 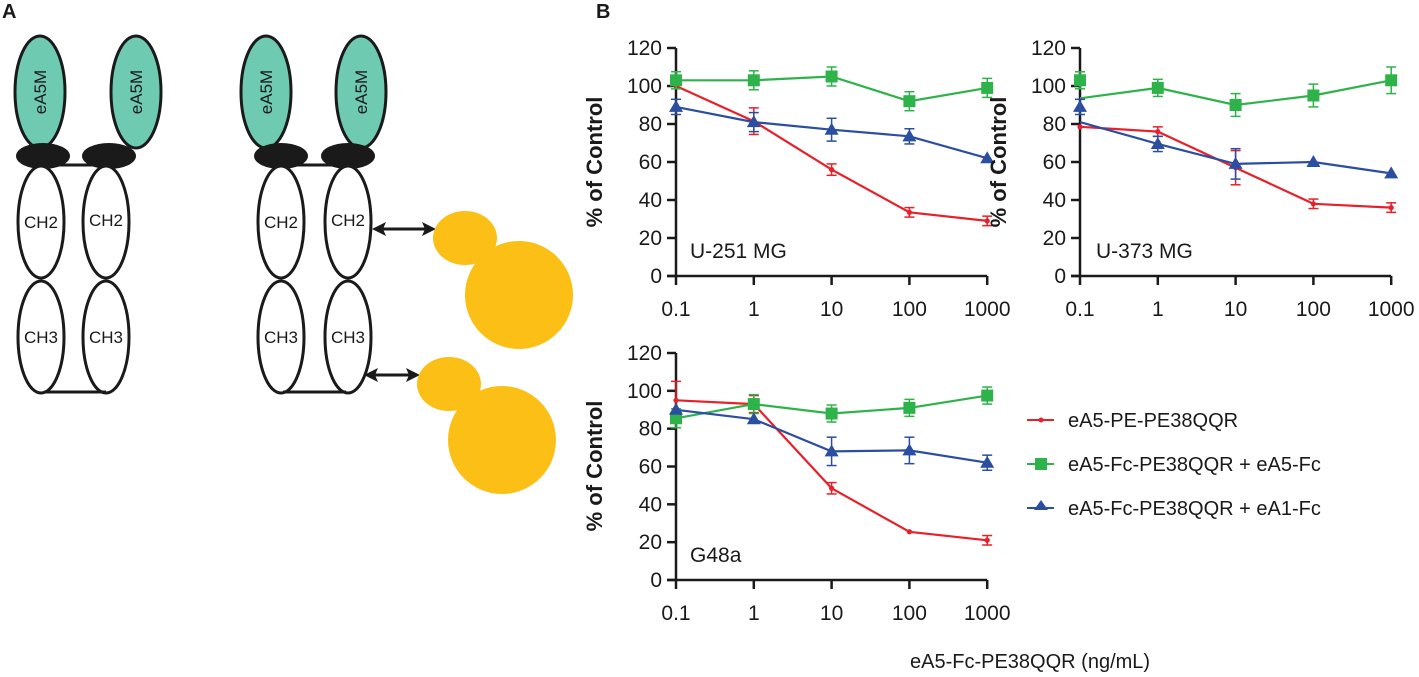 I want to click on y-tick-label: 100, so click(x=1048, y=86).